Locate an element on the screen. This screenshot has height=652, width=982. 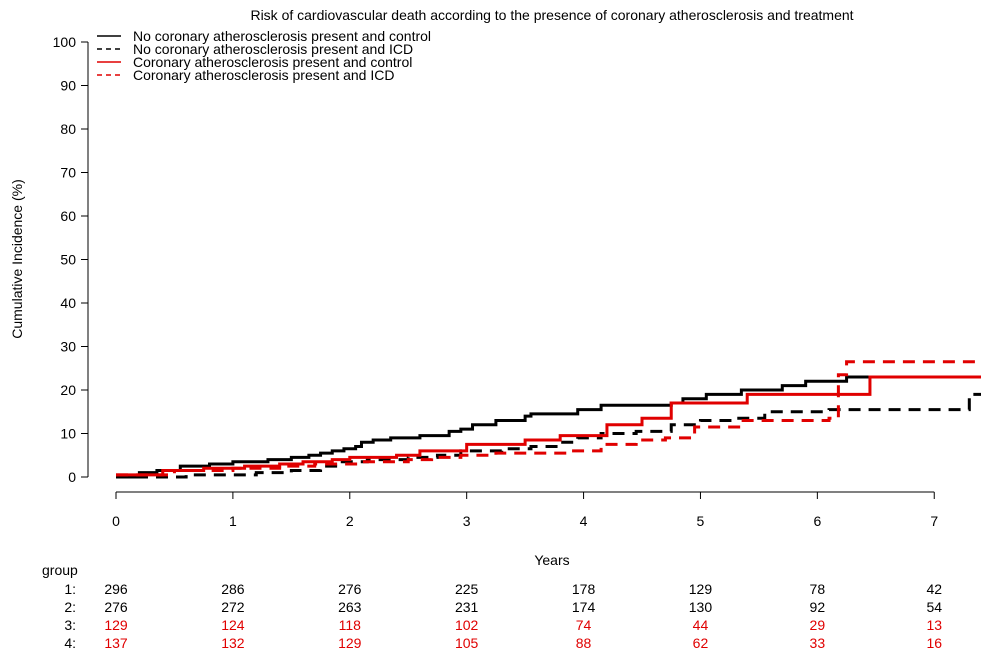
risk-table-cell: 42 is located at coordinates (934, 589).